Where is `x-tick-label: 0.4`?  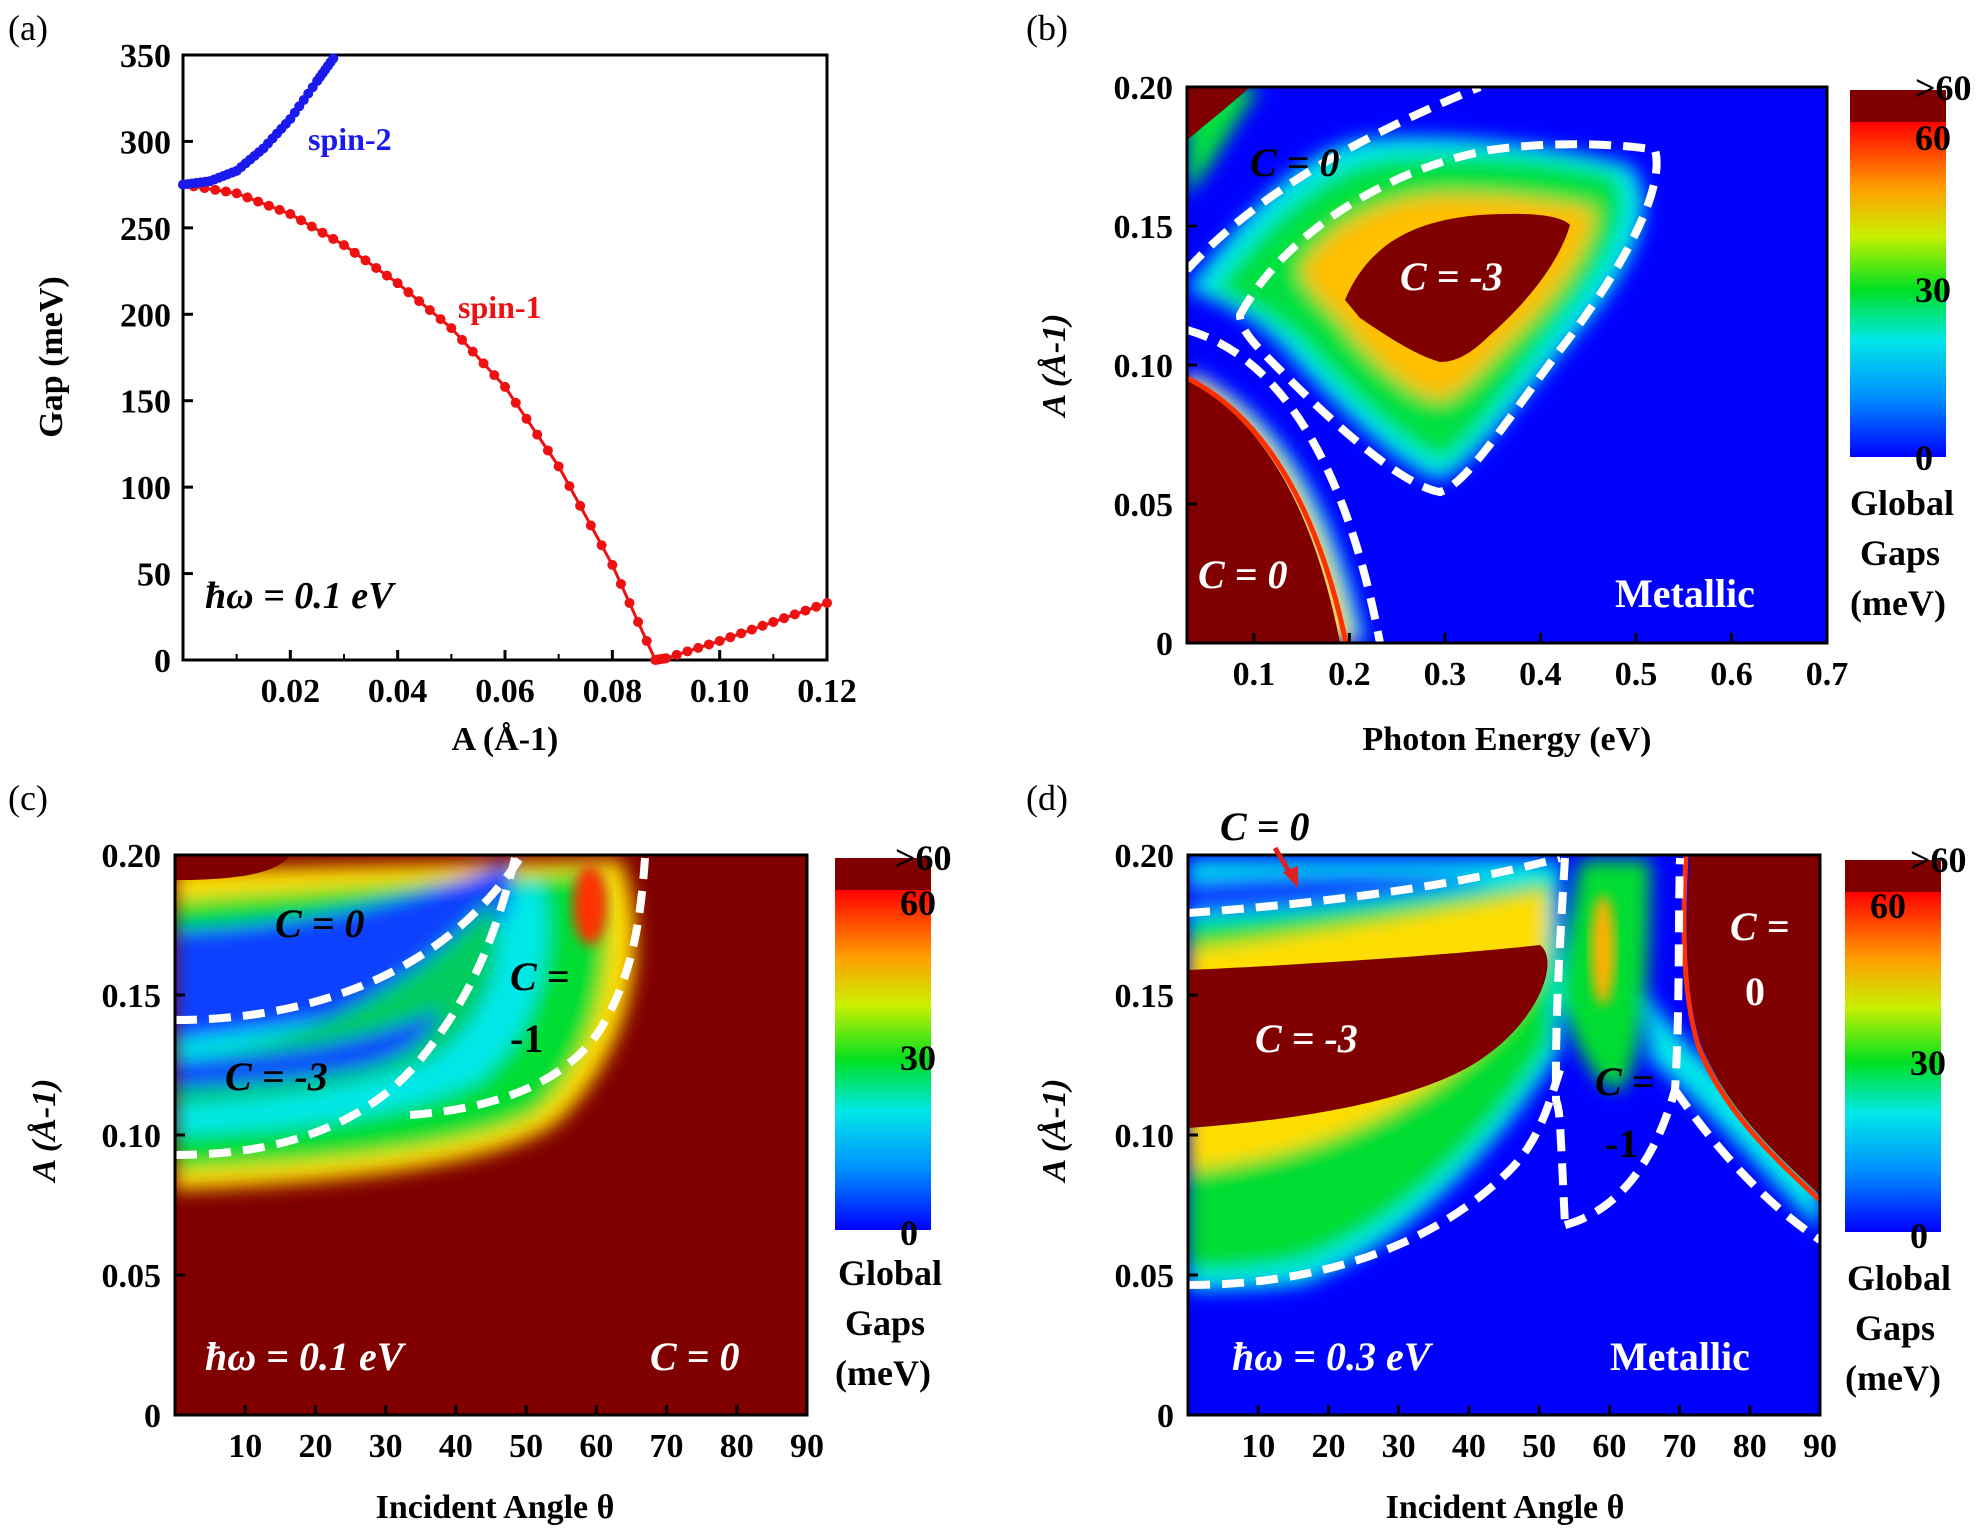
x-tick-label: 0.4 is located at coordinates (1540, 674).